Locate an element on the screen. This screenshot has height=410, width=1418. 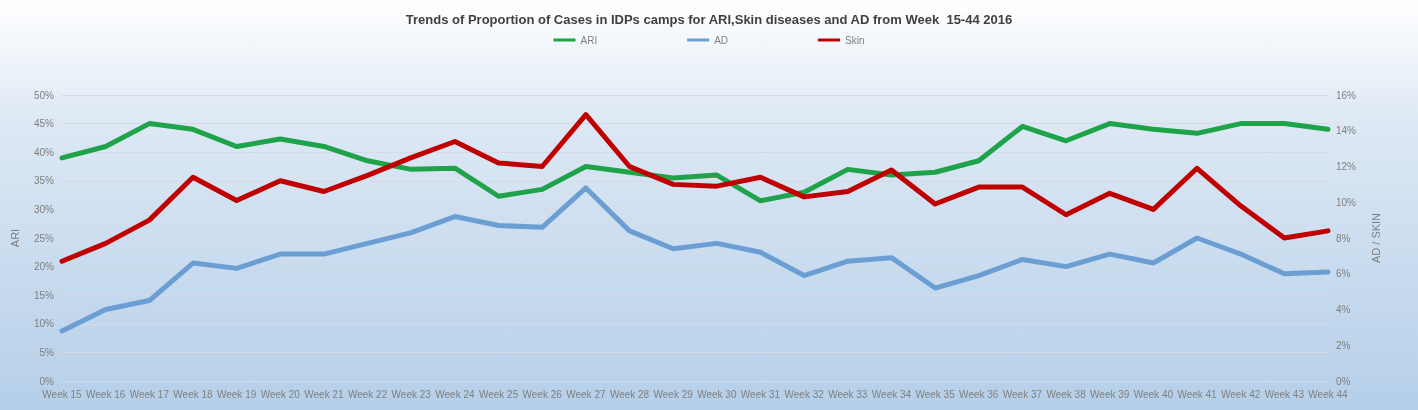
x-tick-label: Week 25 is located at coordinates (498, 394).